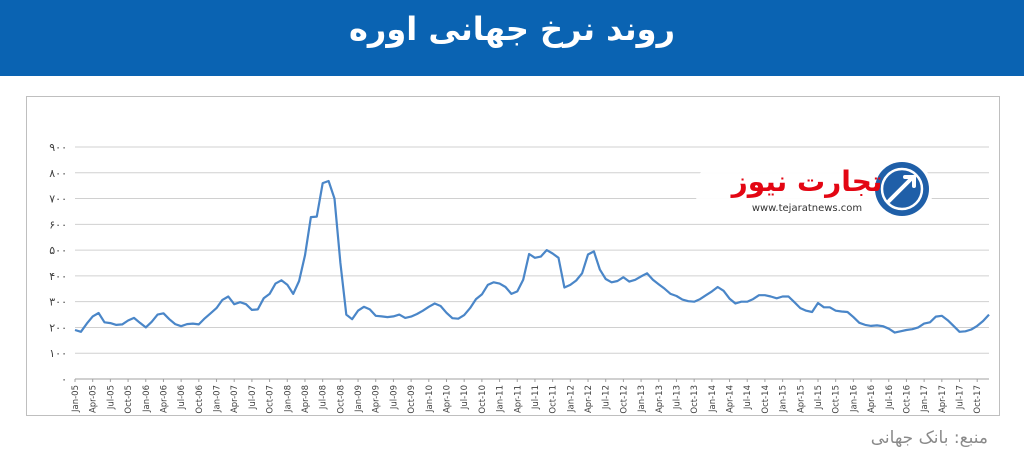 The width and height of the screenshot is (1024, 465). I want to click on x-tick-label: Oct-16, so click(907, 399).